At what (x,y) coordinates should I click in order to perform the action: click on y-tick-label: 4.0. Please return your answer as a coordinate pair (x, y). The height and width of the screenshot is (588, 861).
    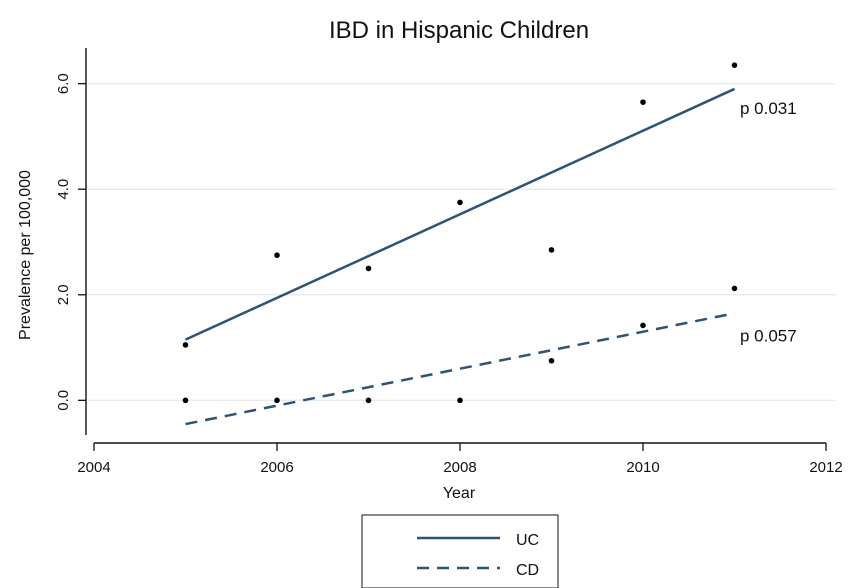
    Looking at the image, I should click on (63, 189).